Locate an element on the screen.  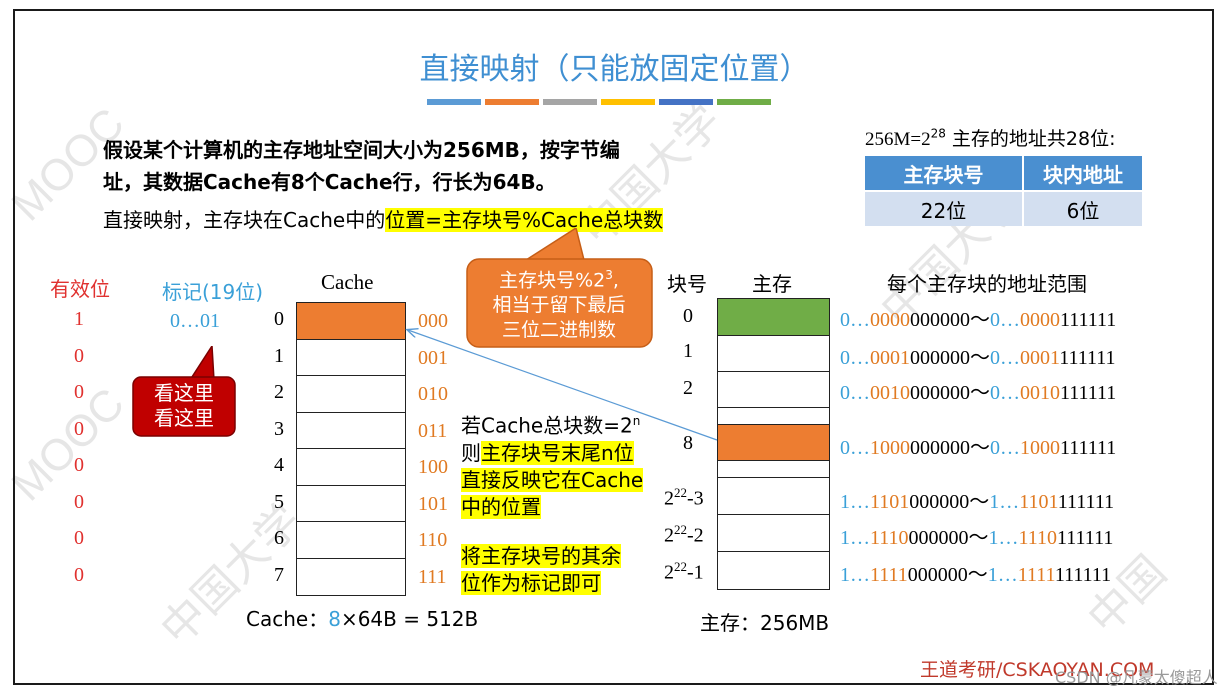
intro-line-2: 址，其数据Cache有8个Cache行，行长为64B。 is located at coordinates (329, 182).